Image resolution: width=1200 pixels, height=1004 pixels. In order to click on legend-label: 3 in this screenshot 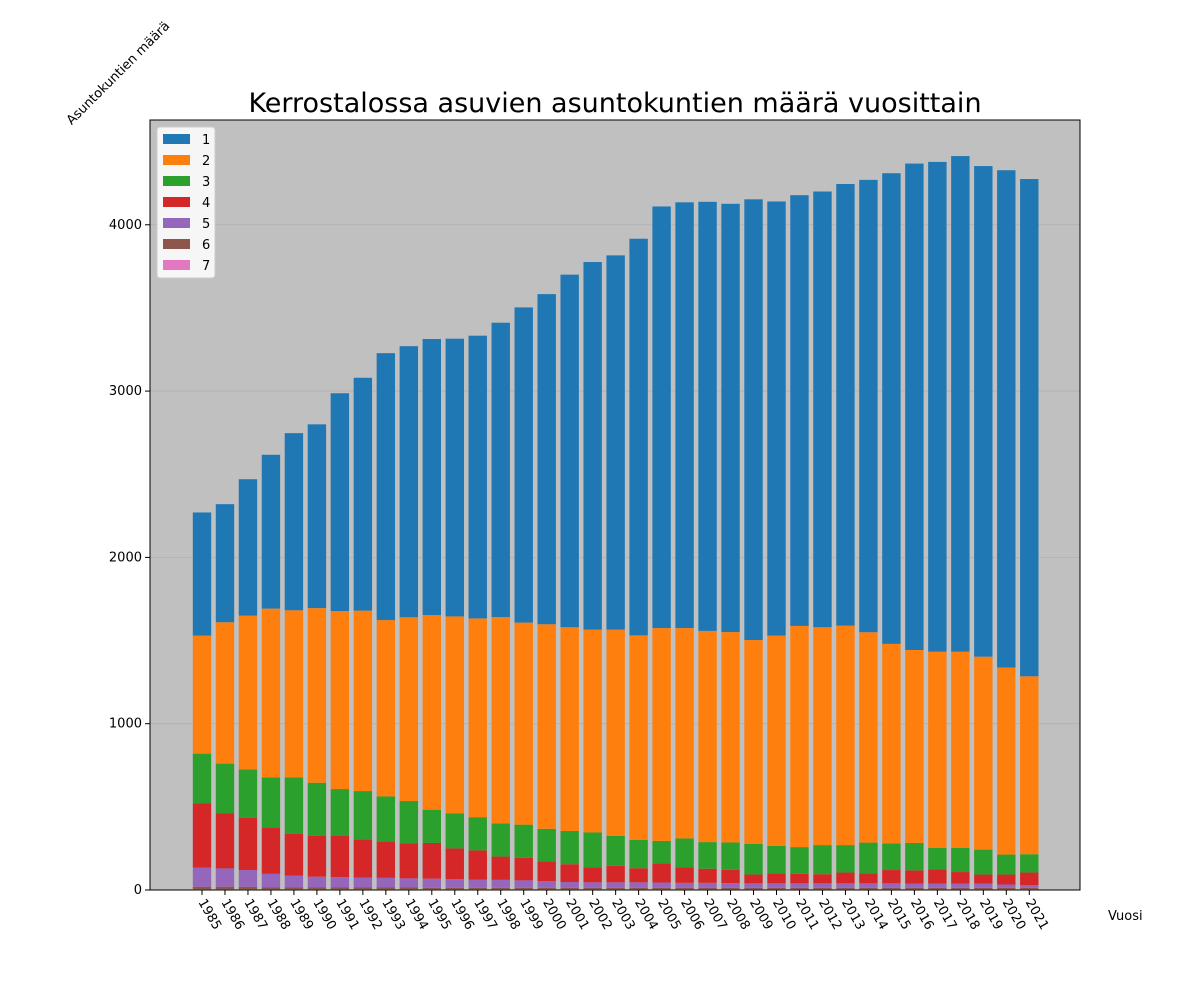, I will do `click(206, 182)`.